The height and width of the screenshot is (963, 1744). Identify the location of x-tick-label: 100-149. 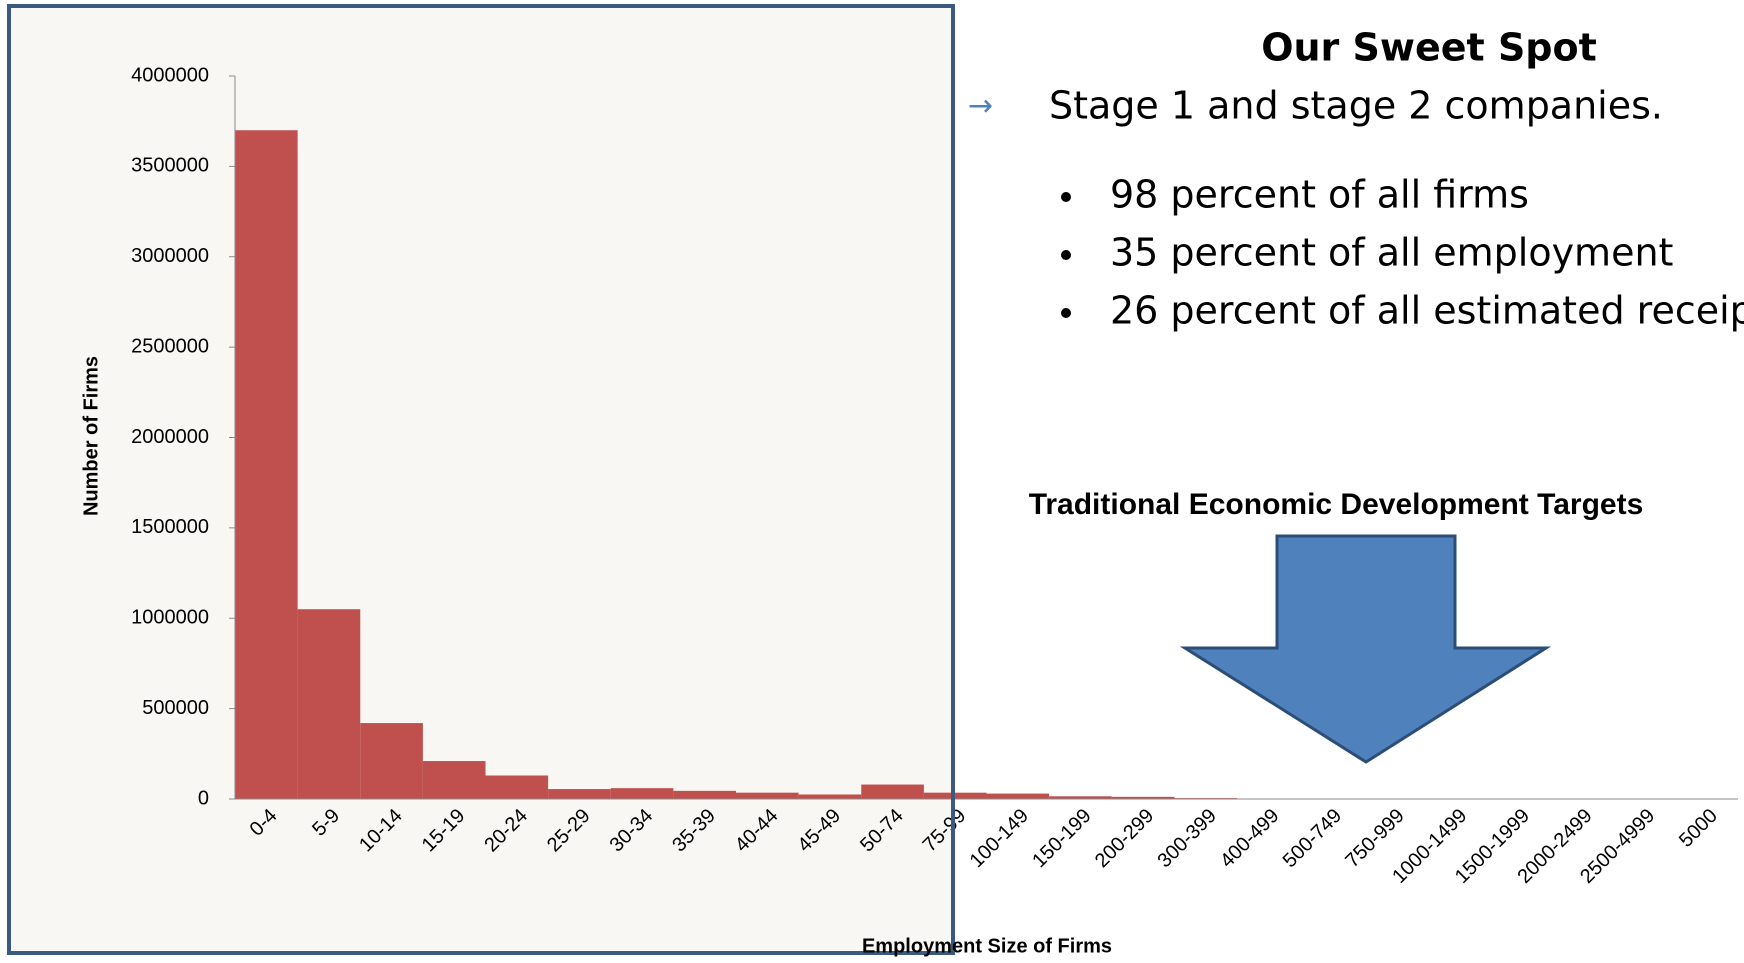
(999, 838).